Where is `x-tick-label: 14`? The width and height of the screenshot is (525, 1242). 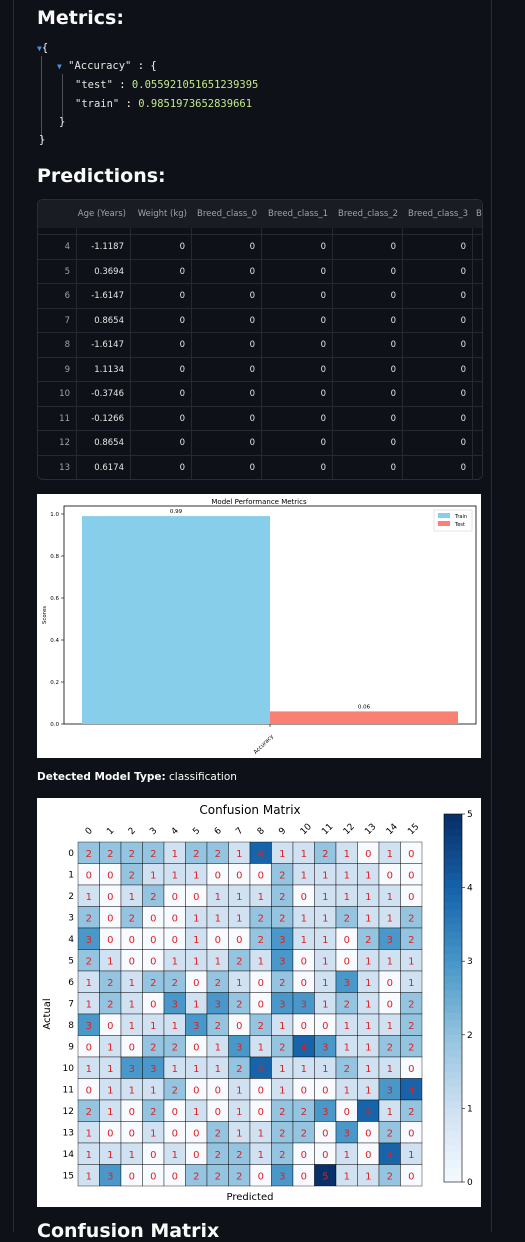
x-tick-label: 14 is located at coordinates (392, 829).